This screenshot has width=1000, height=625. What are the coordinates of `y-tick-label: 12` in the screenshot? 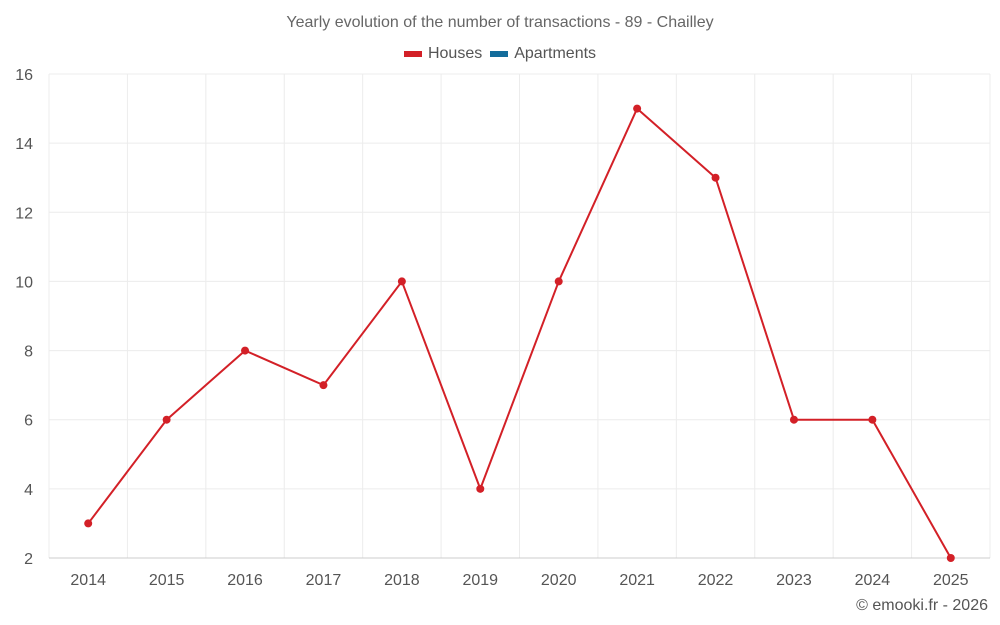 It's located at (24, 213).